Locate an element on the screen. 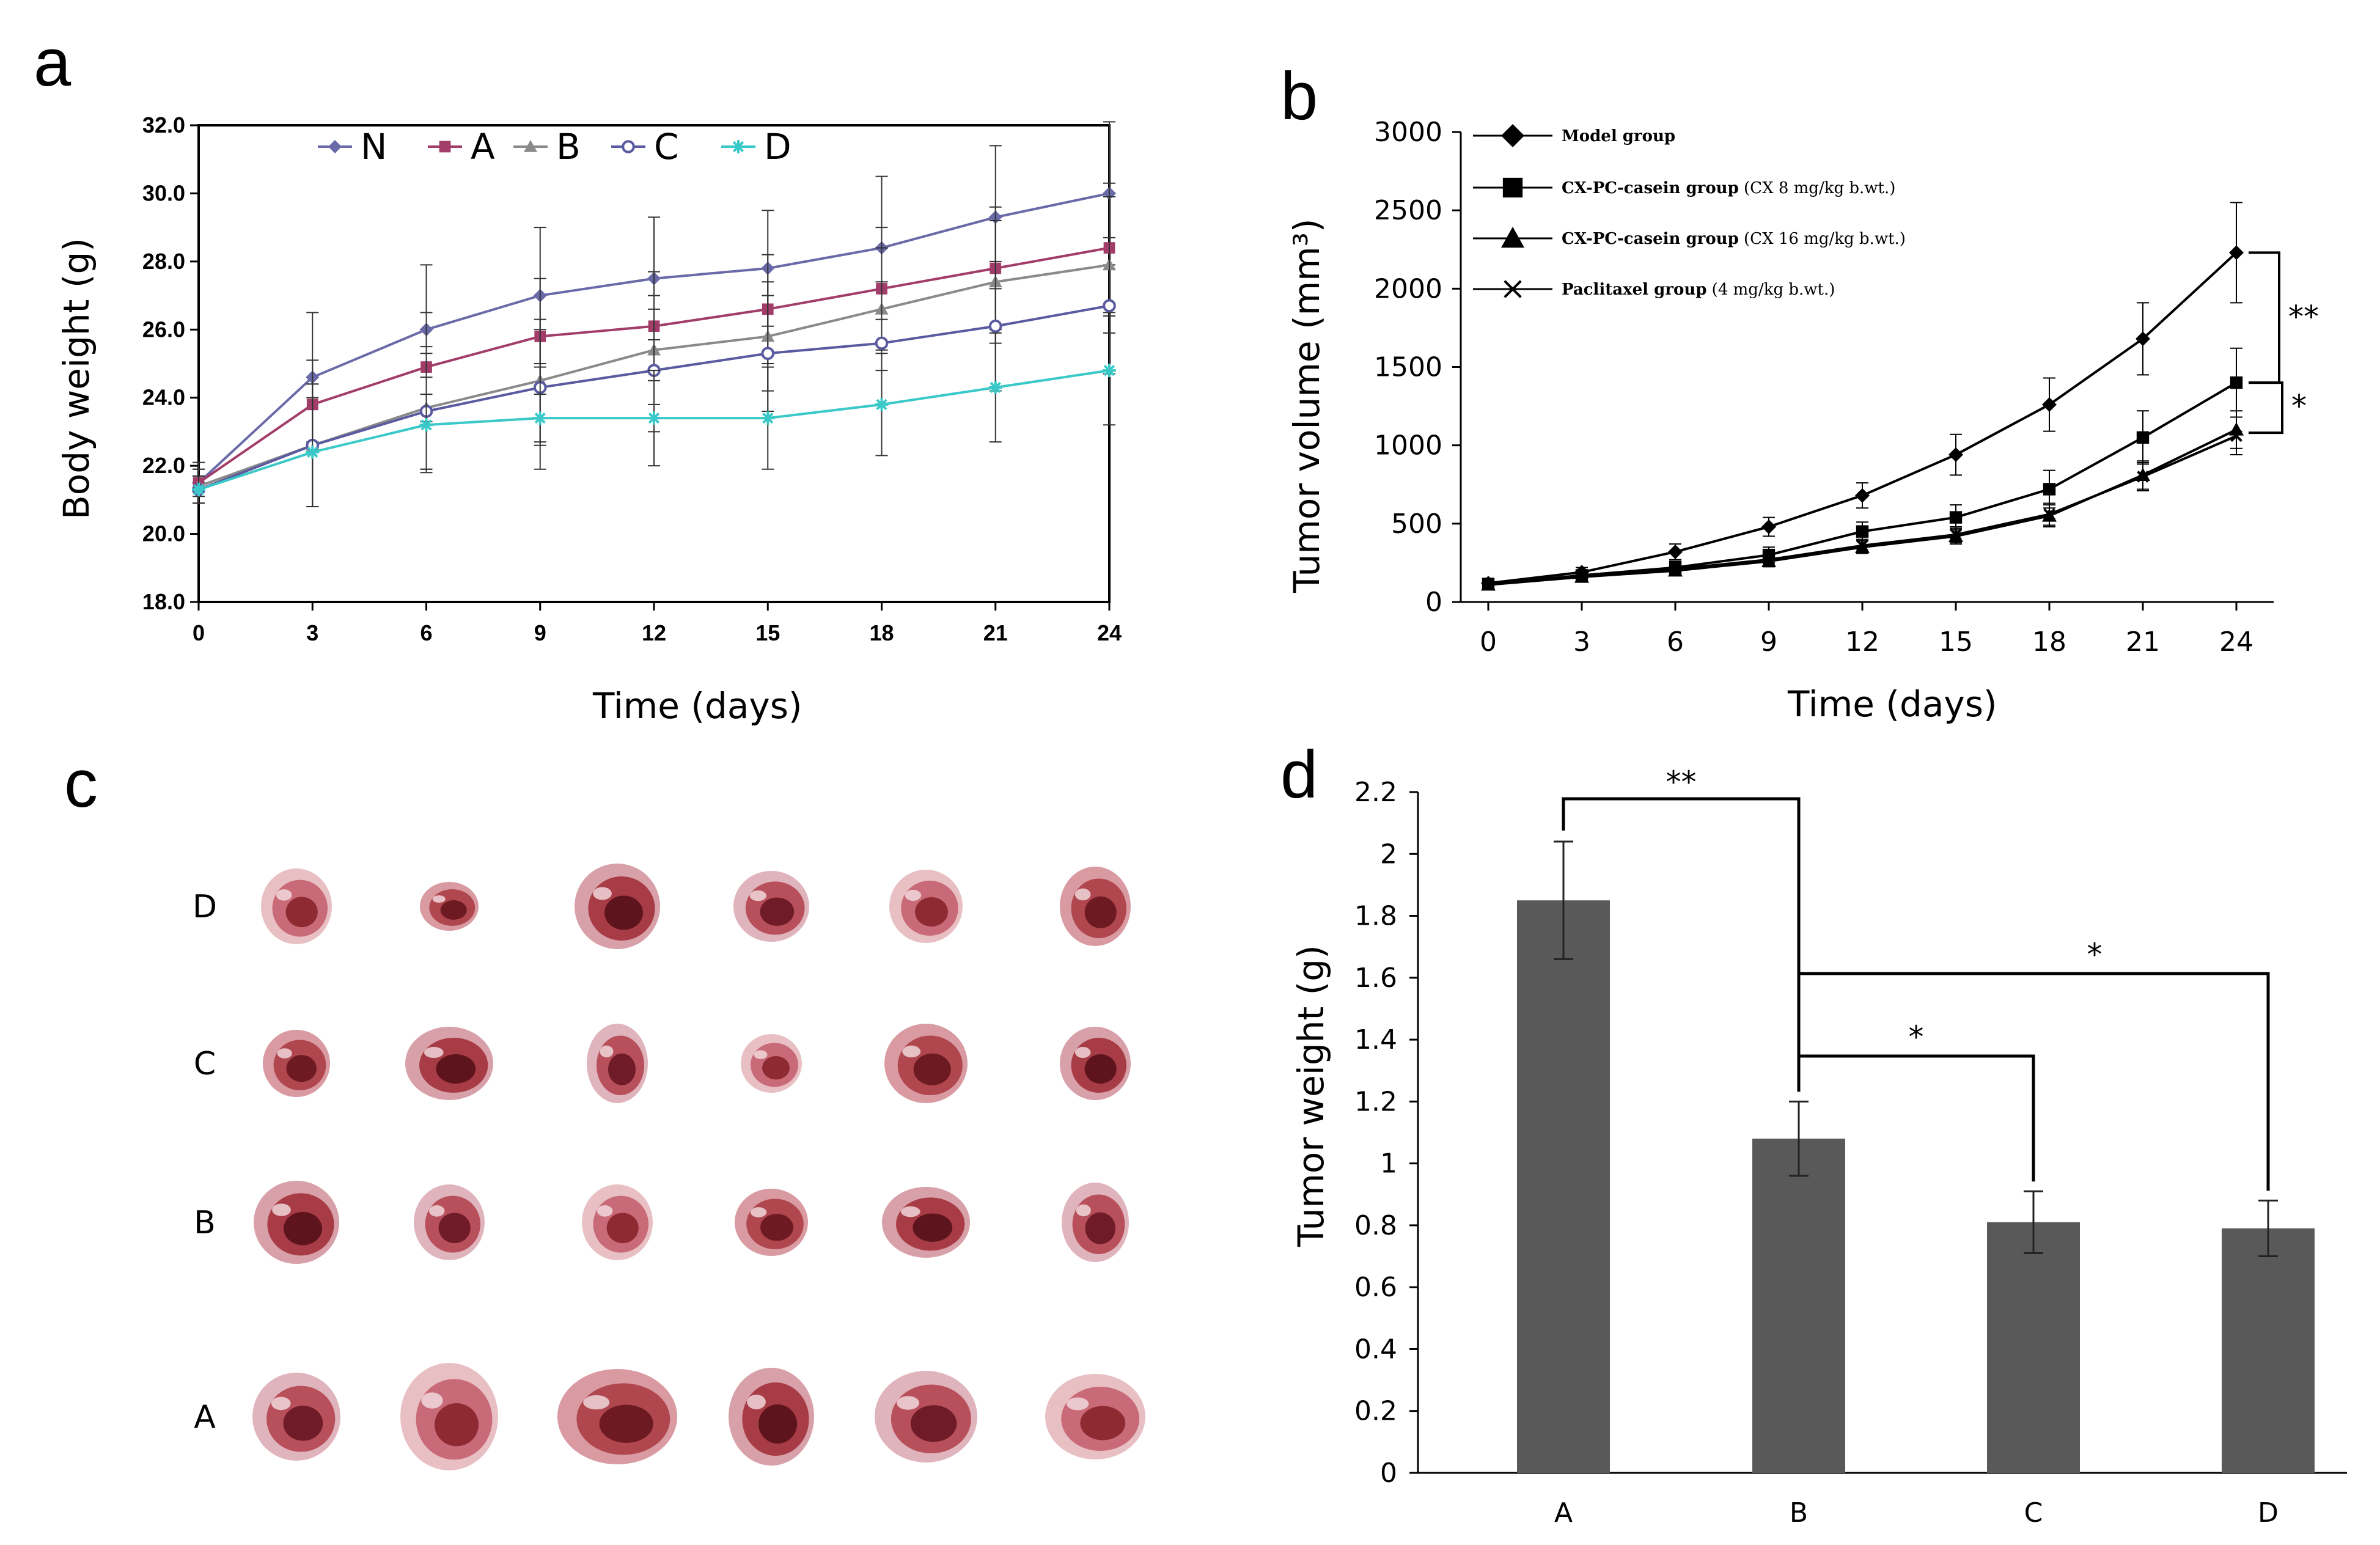 The height and width of the screenshot is (1545, 2380). x-tick-label-b: 9 is located at coordinates (1768, 642).